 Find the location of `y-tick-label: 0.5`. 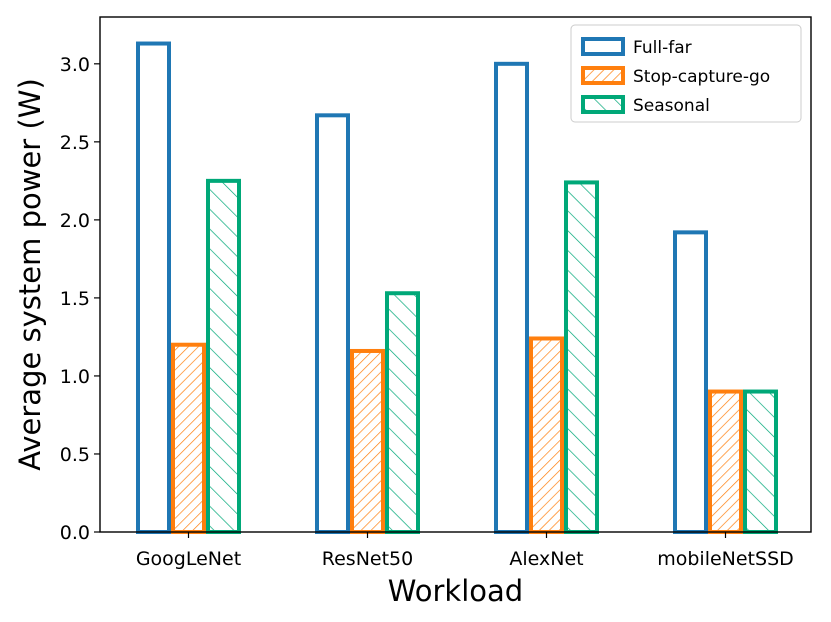

y-tick-label: 0.5 is located at coordinates (75, 455).